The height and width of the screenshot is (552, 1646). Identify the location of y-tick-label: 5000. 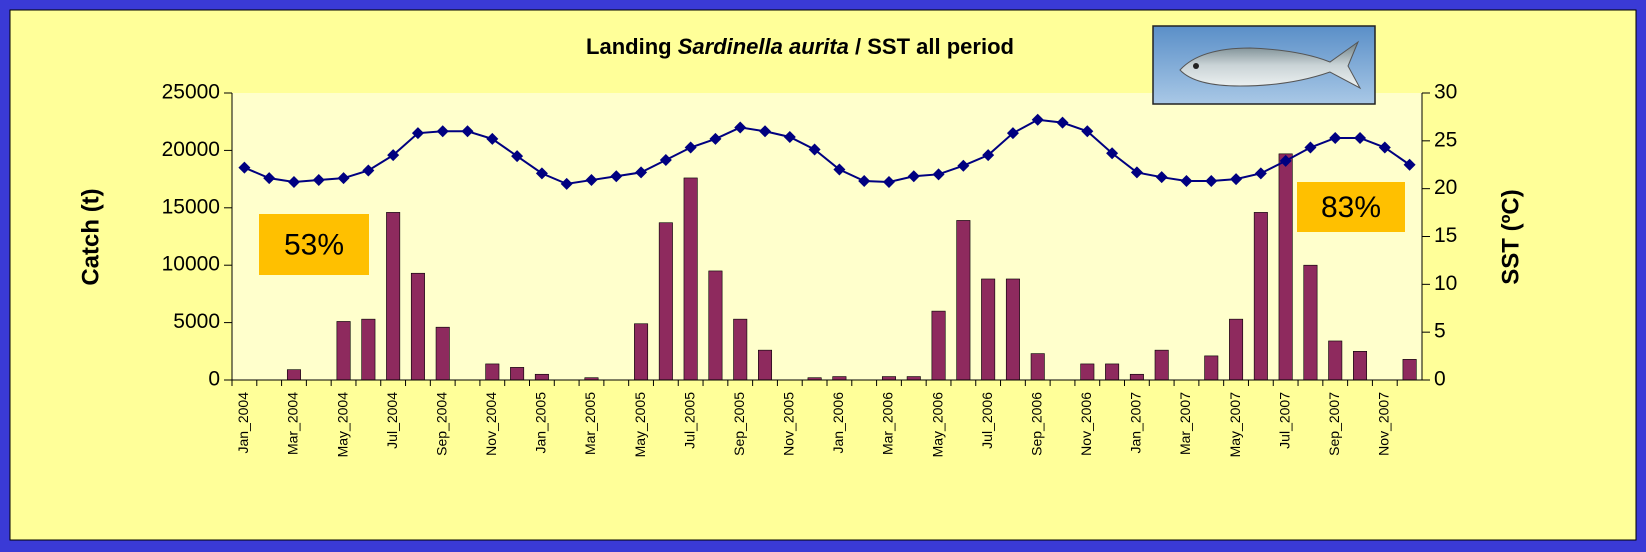
(196, 321).